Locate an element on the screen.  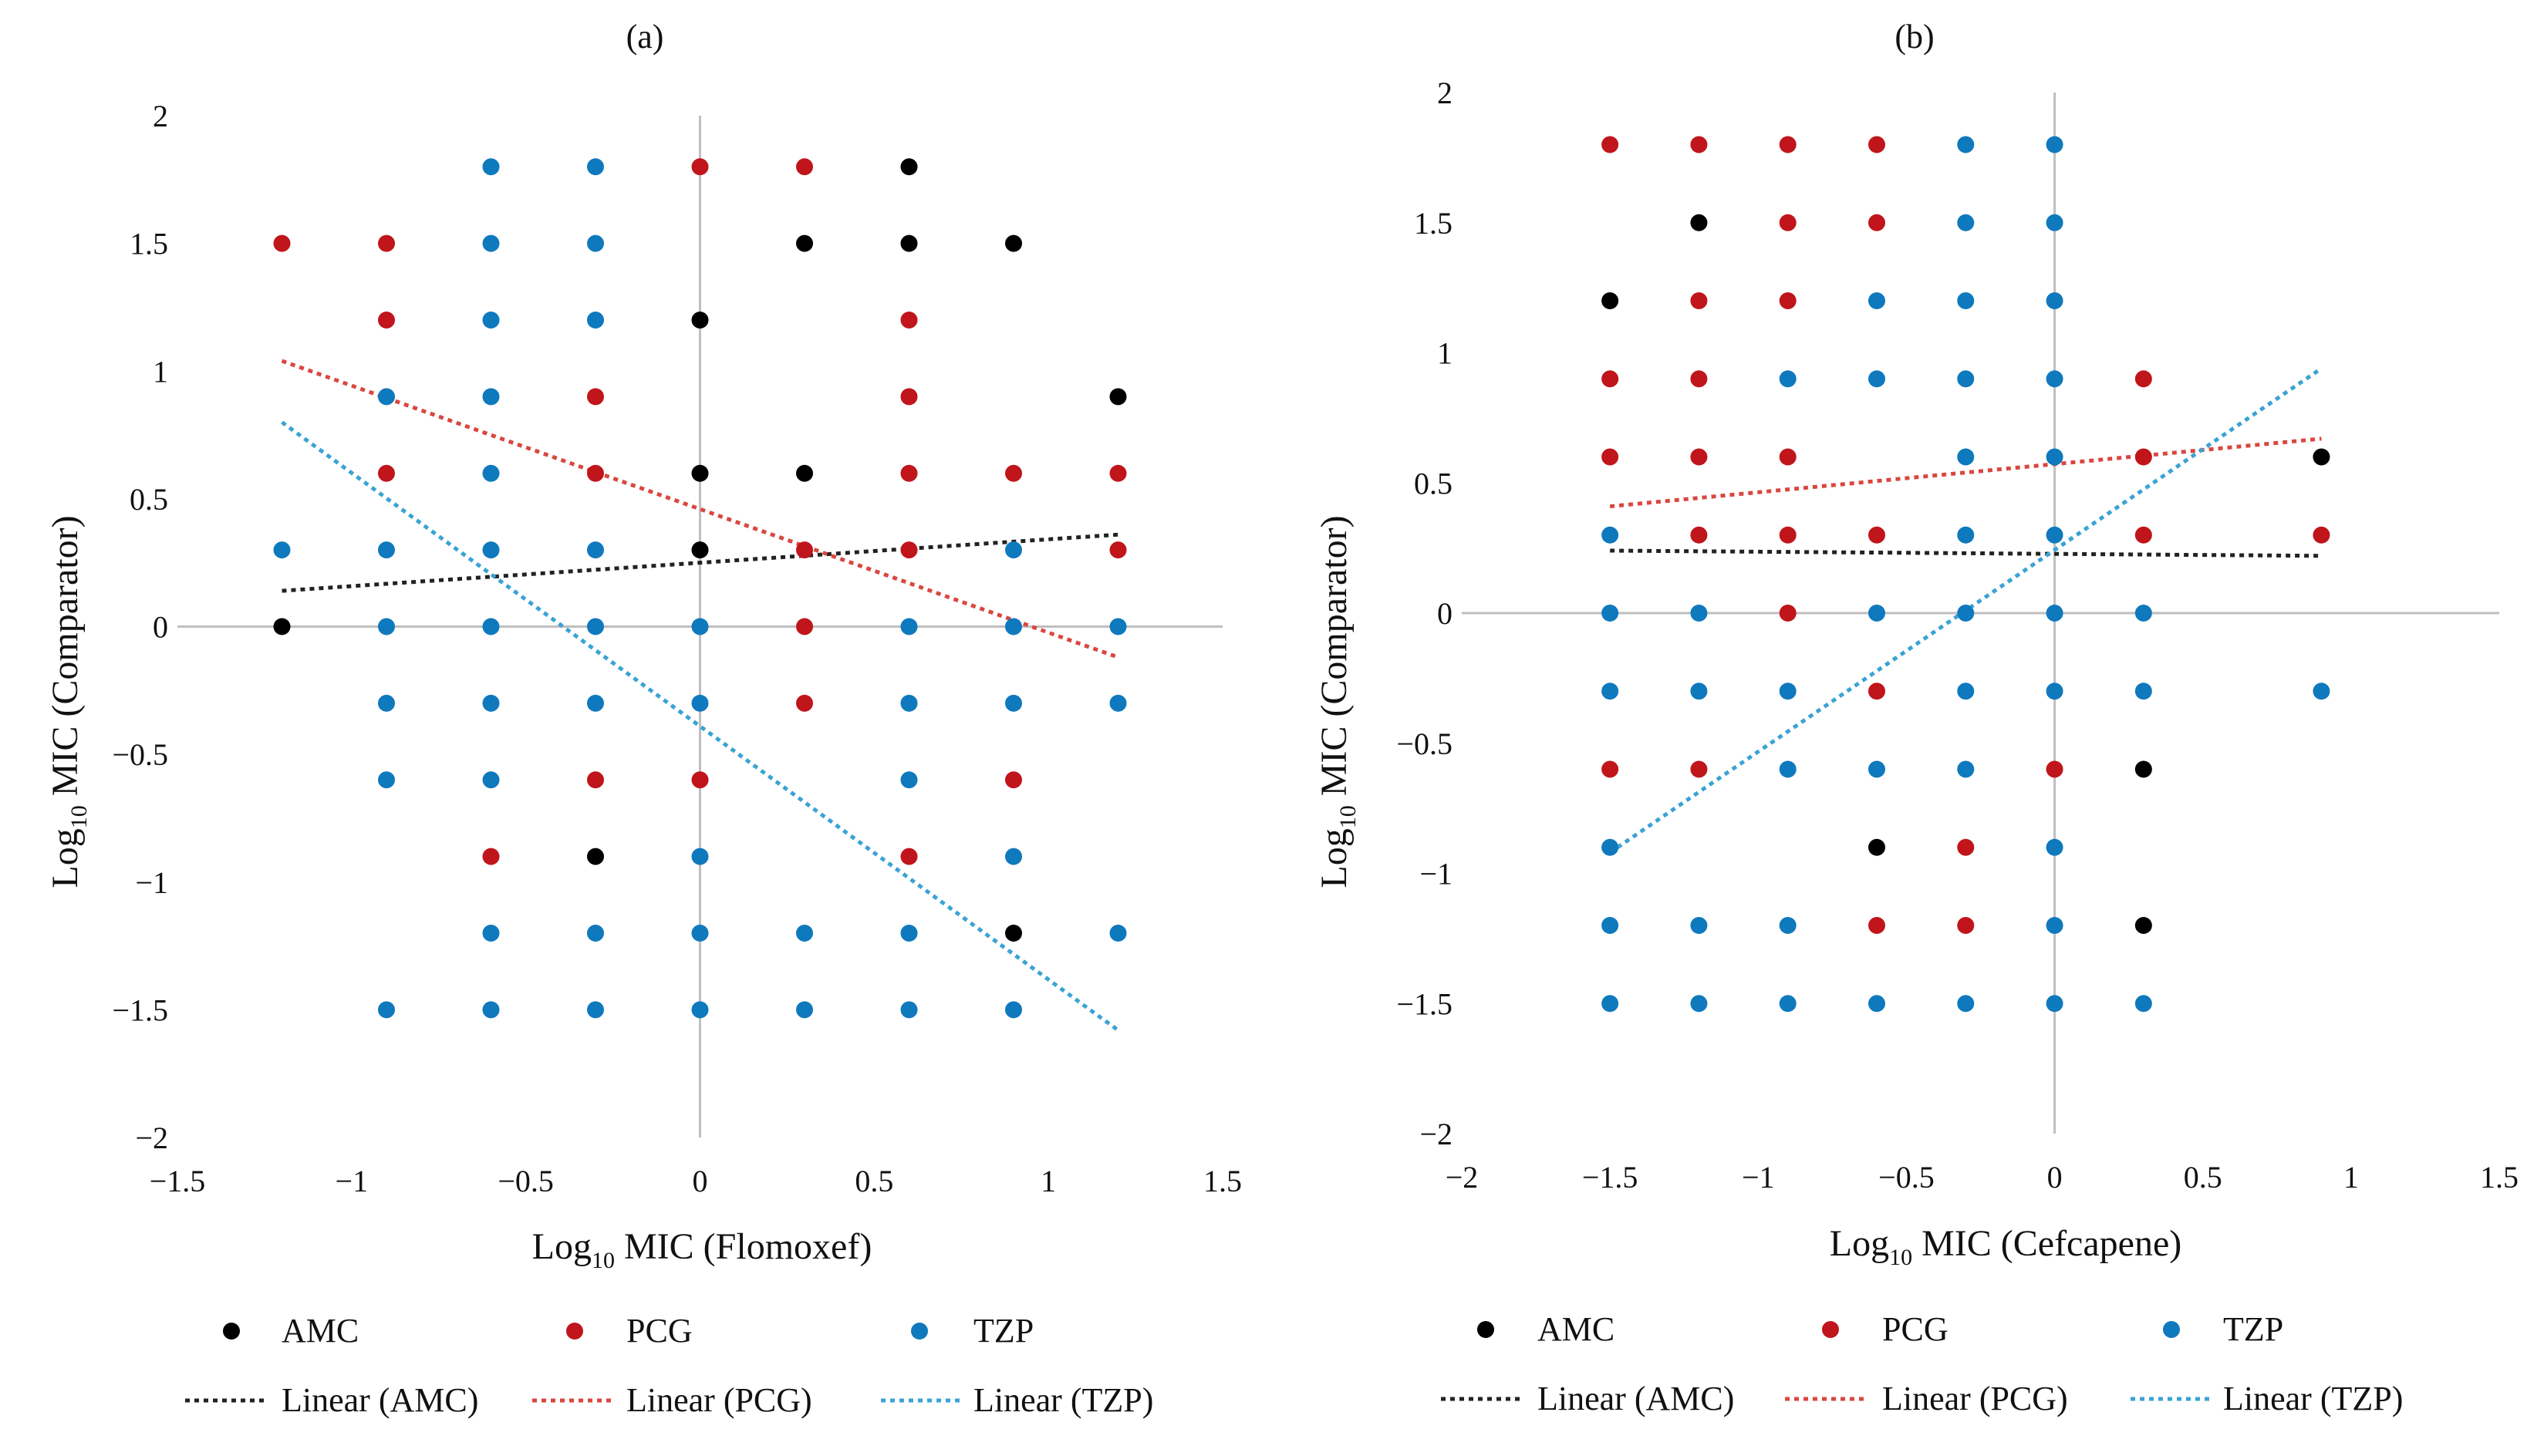
x-axis-label-prefix: Log is located at coordinates (562, 1247).